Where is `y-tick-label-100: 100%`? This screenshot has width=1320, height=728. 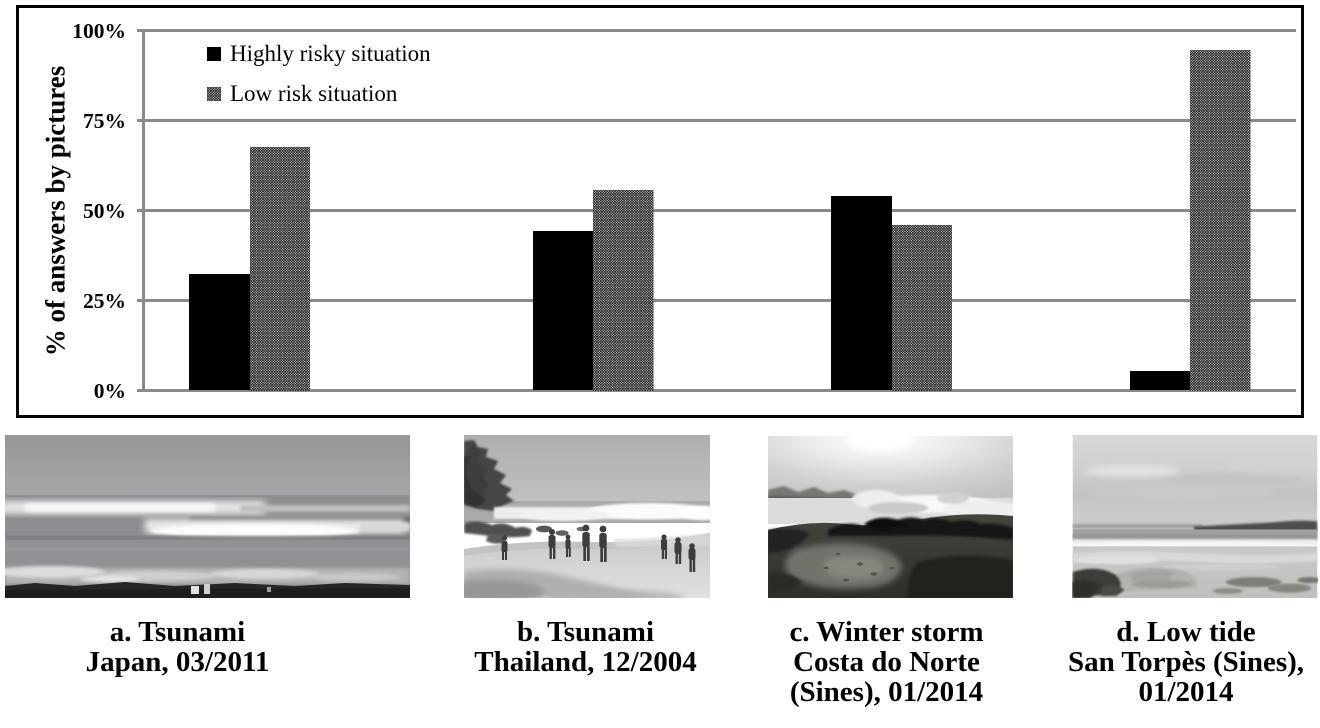
y-tick-label-100: 100% is located at coordinates (99, 30).